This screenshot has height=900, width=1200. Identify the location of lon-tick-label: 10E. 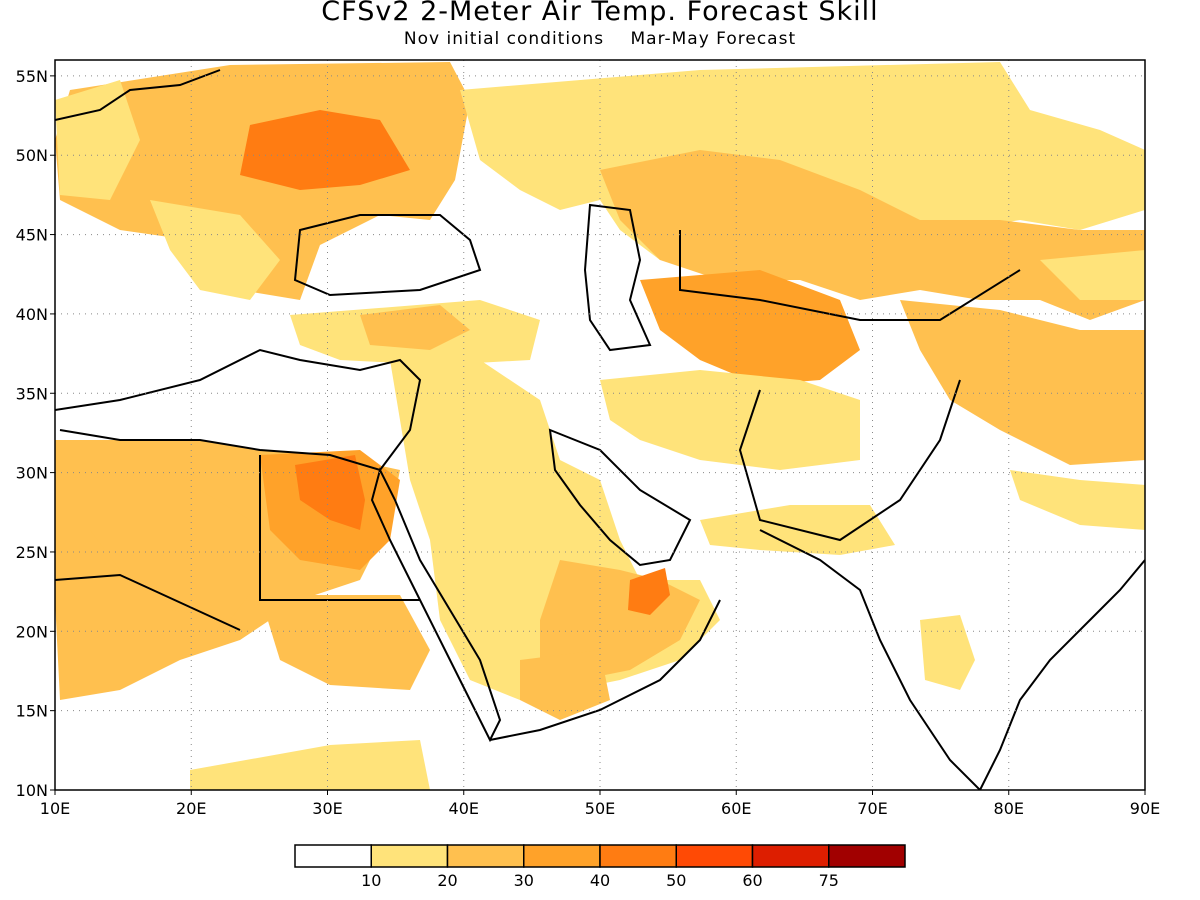
(55, 808).